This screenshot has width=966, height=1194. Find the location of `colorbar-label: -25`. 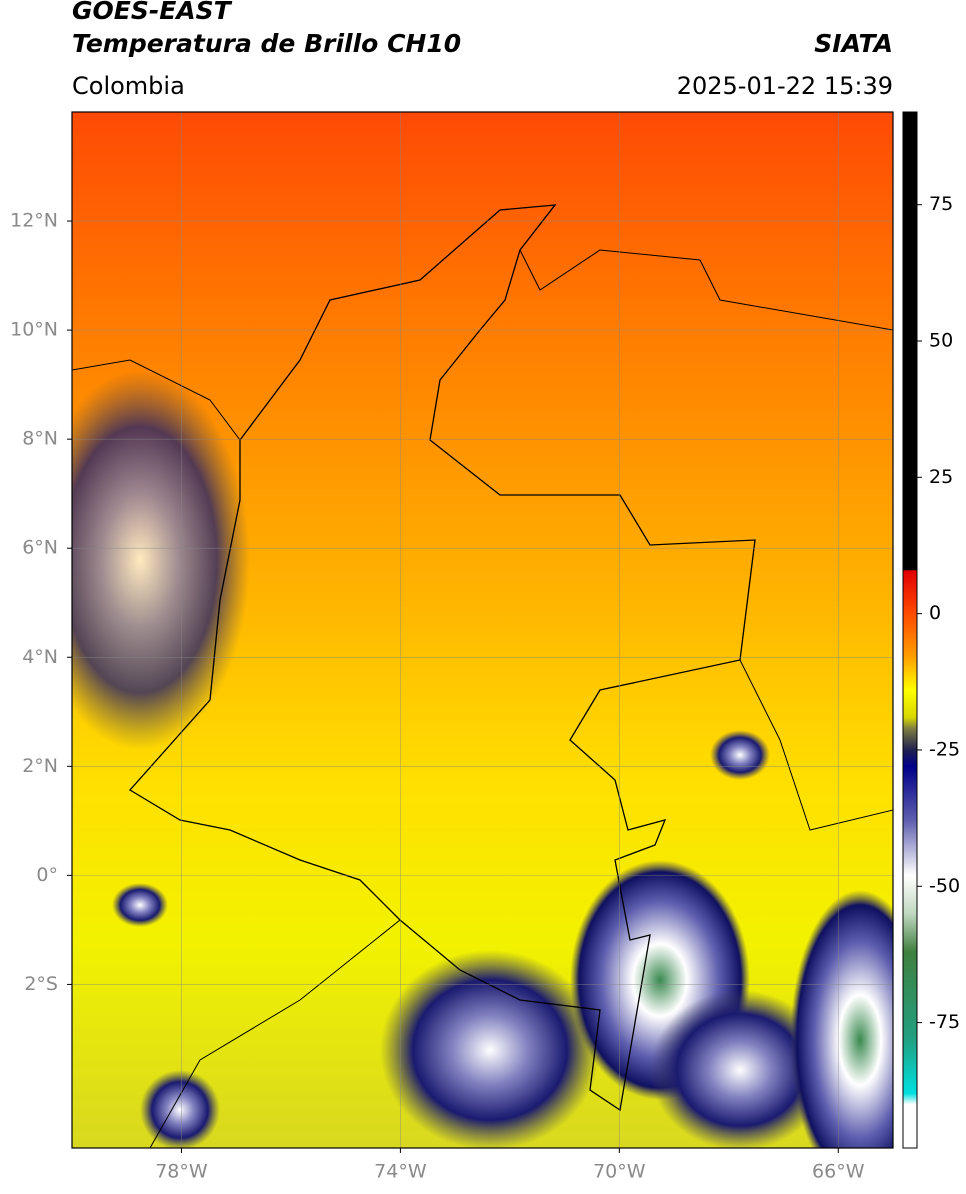

colorbar-label: -25 is located at coordinates (944, 749).